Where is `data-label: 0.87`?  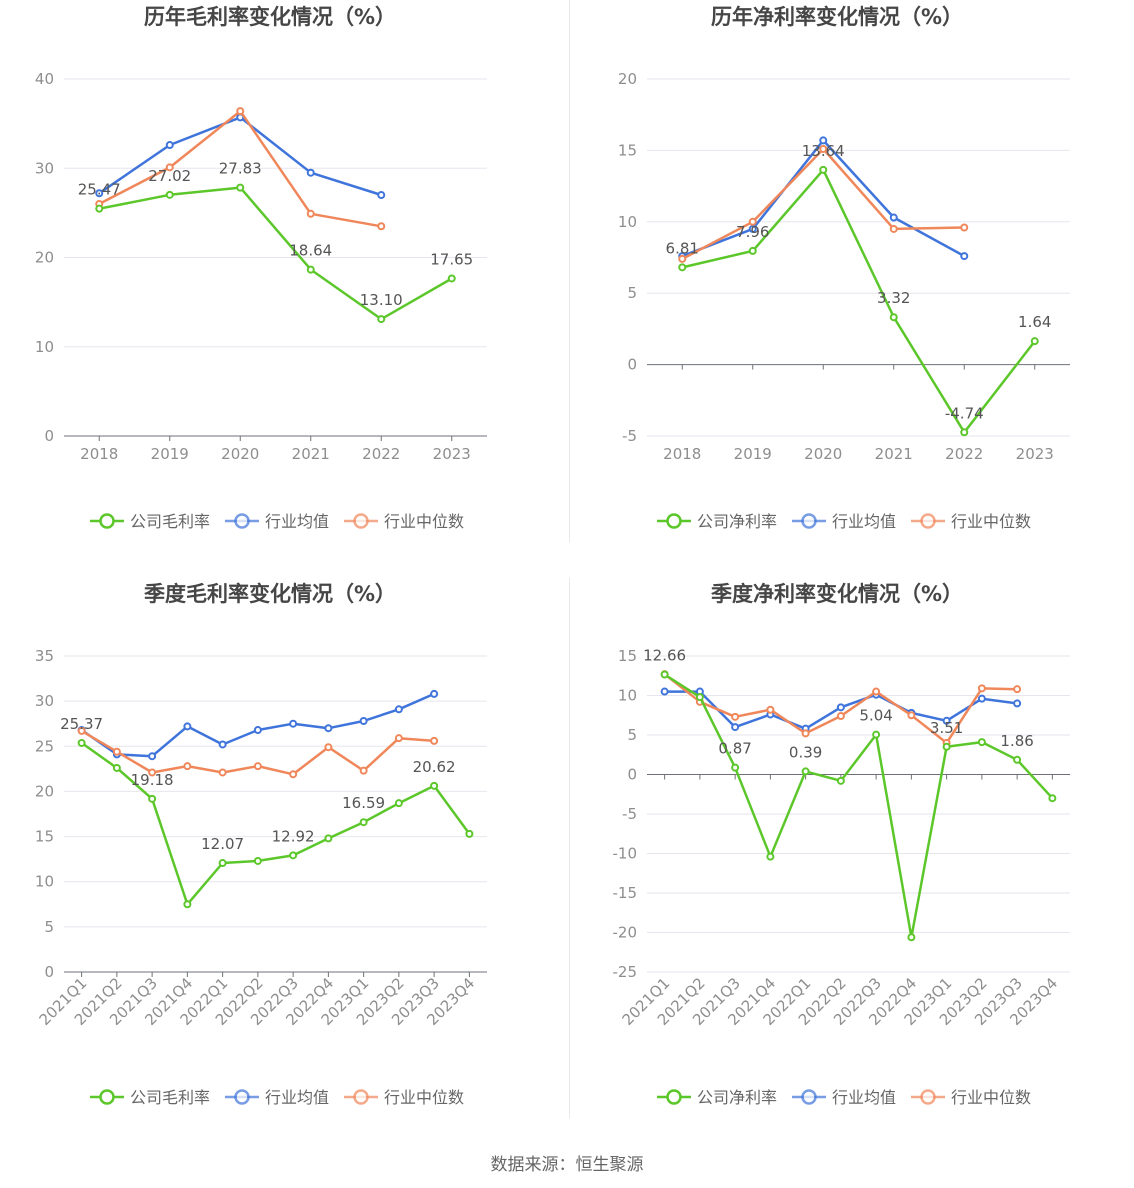
data-label: 0.87 is located at coordinates (734, 749).